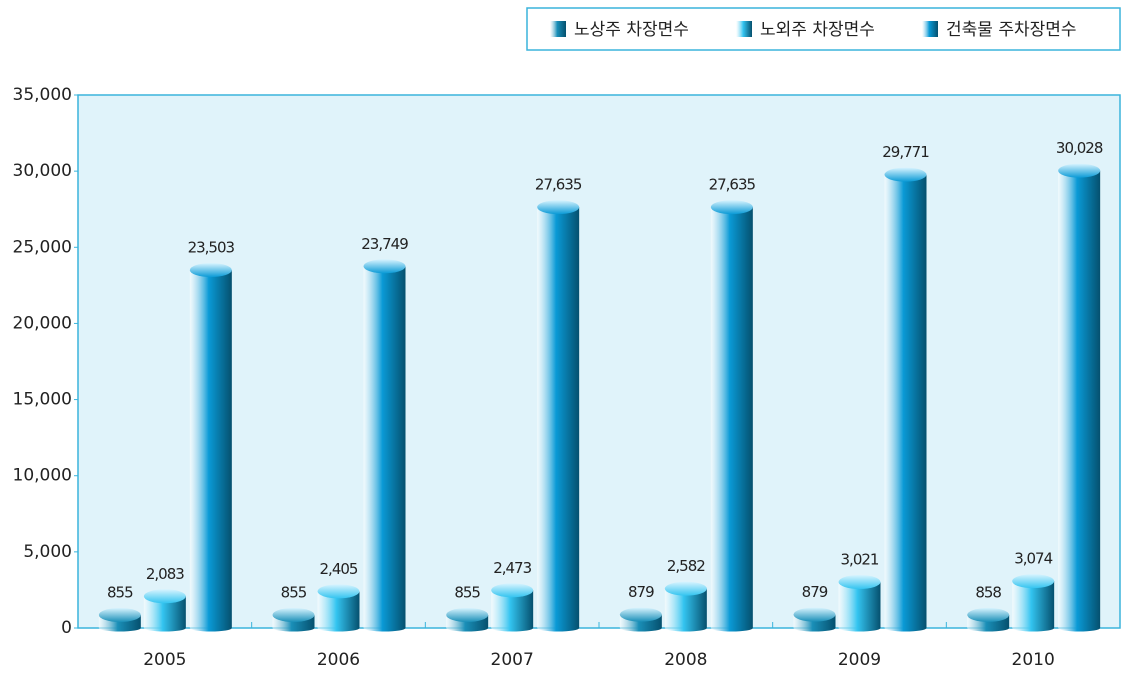 The image size is (1122, 675). I want to click on x-tick-label: 2009, so click(859, 660).